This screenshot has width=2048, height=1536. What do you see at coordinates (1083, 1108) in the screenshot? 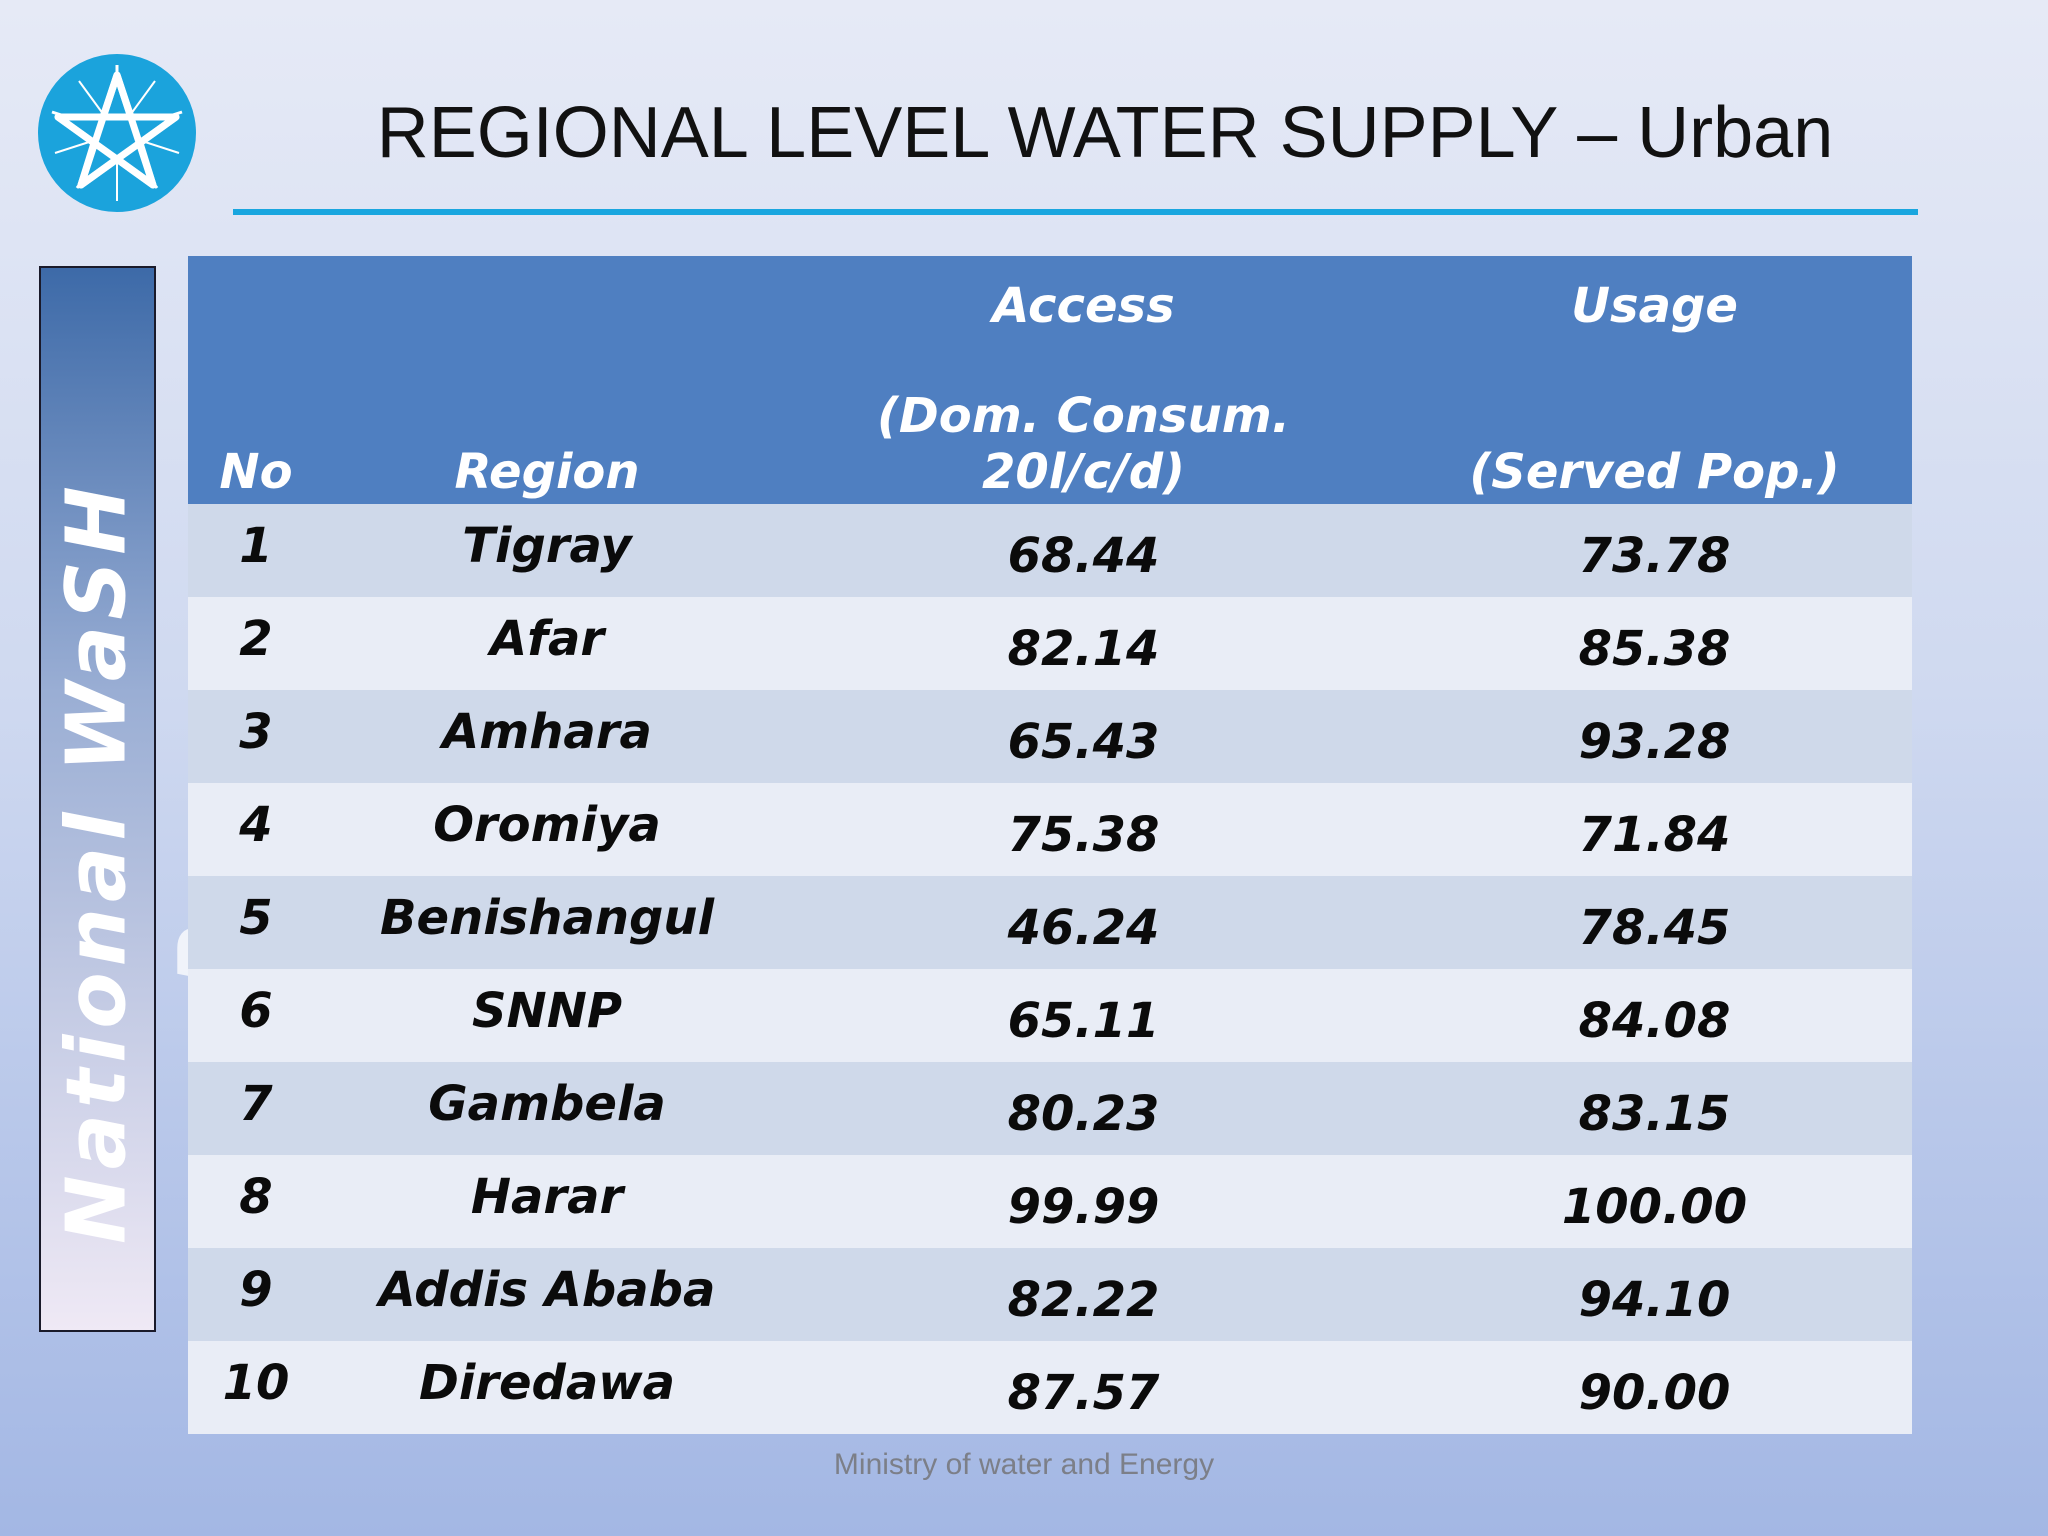
I see `row-access: 80.23` at bounding box center [1083, 1108].